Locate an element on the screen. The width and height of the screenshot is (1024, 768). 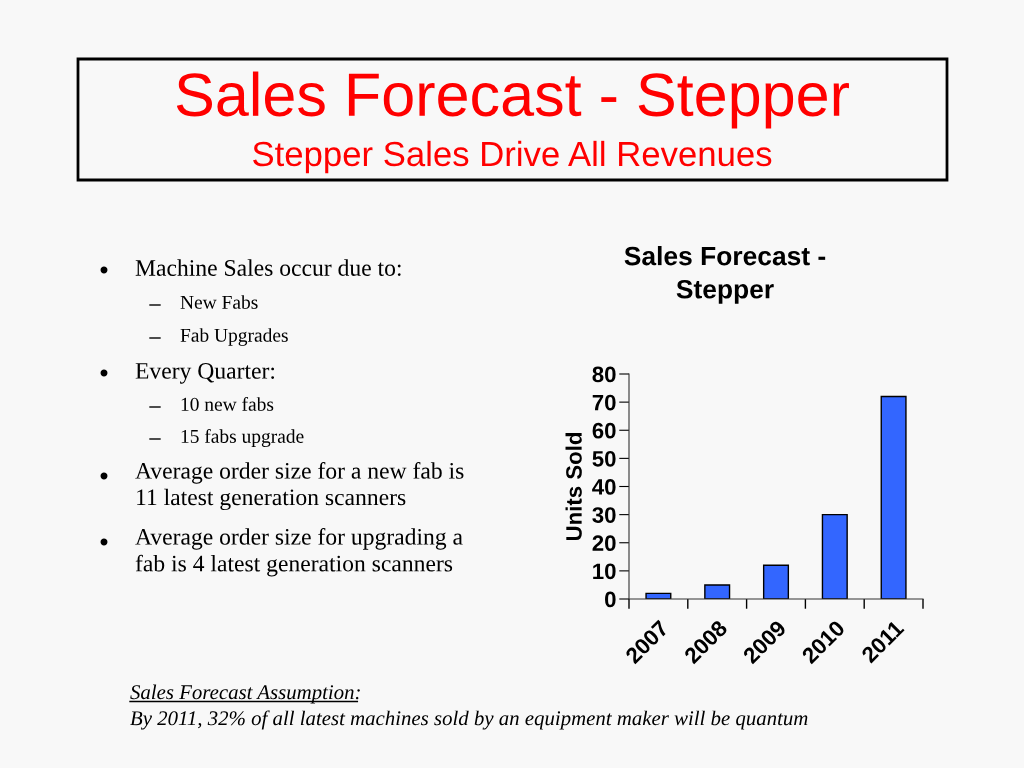
text: Fab Upgrades is located at coordinates (234, 337).